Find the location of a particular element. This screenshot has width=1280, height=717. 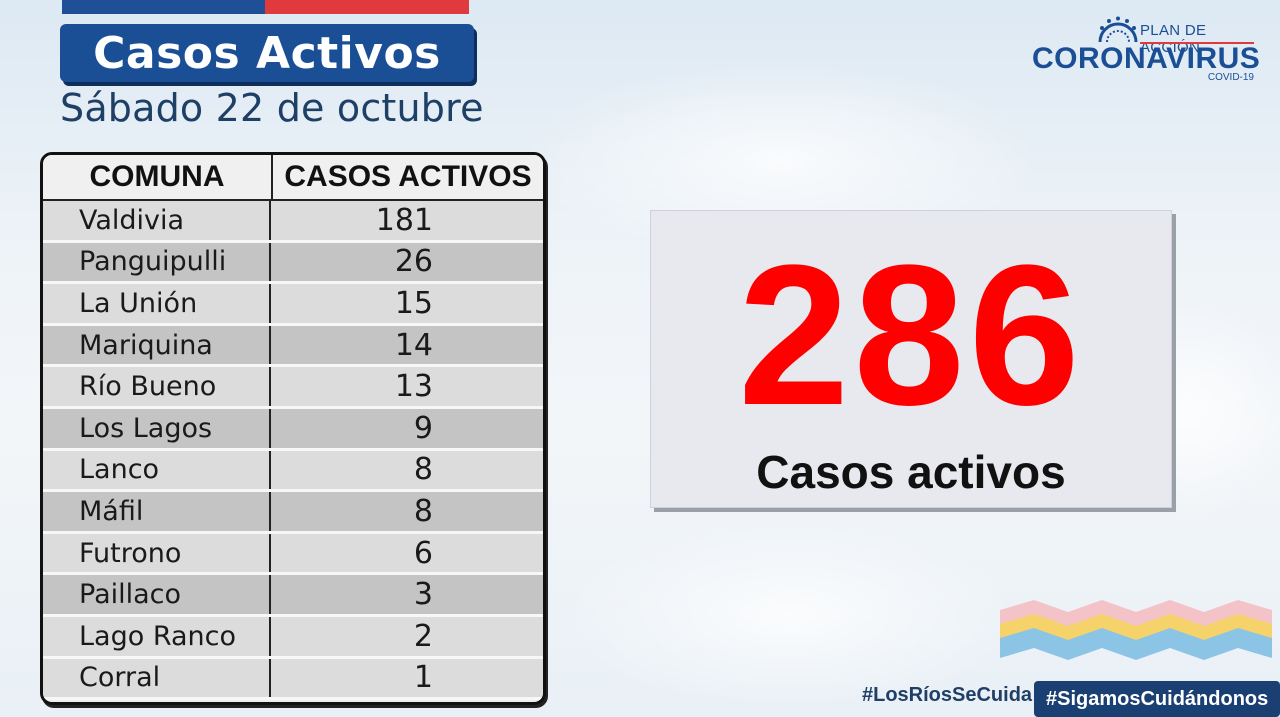

table-row: Los Lagos 9 is located at coordinates (293, 429).